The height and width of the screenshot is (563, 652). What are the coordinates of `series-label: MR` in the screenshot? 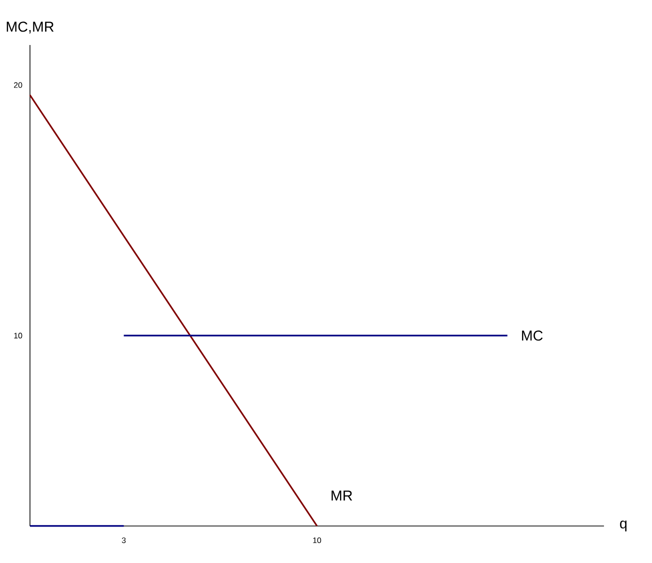 It's located at (342, 495).